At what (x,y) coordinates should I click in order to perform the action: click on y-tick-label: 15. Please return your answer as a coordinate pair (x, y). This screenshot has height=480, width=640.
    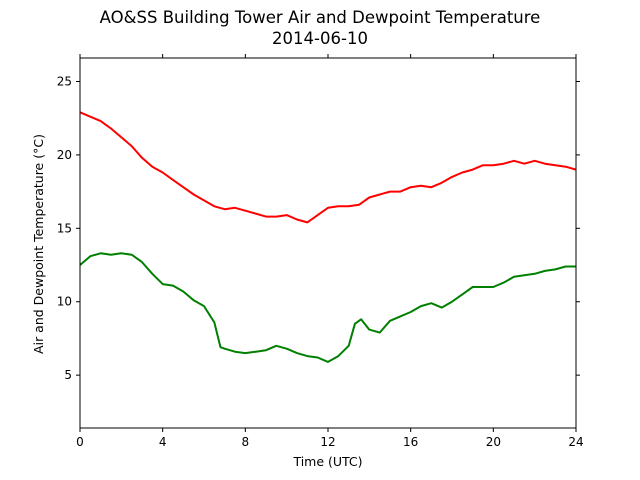
    Looking at the image, I should click on (64, 228).